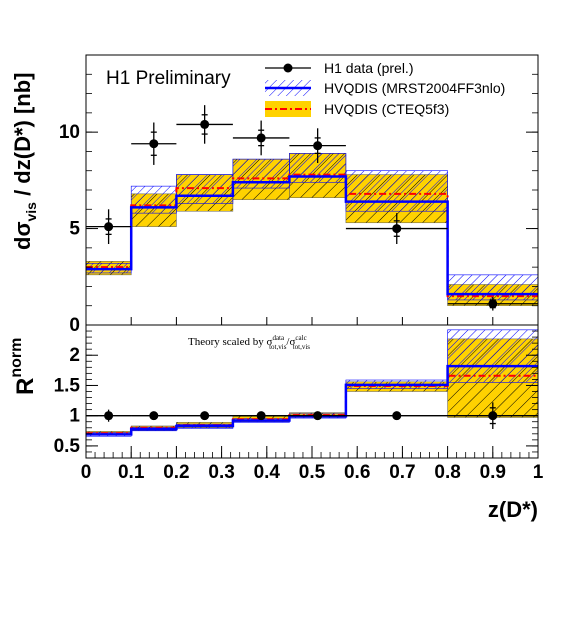 The image size is (567, 621). What do you see at coordinates (493, 472) in the screenshot?
I see `x-tick-label: 0.9` at bounding box center [493, 472].